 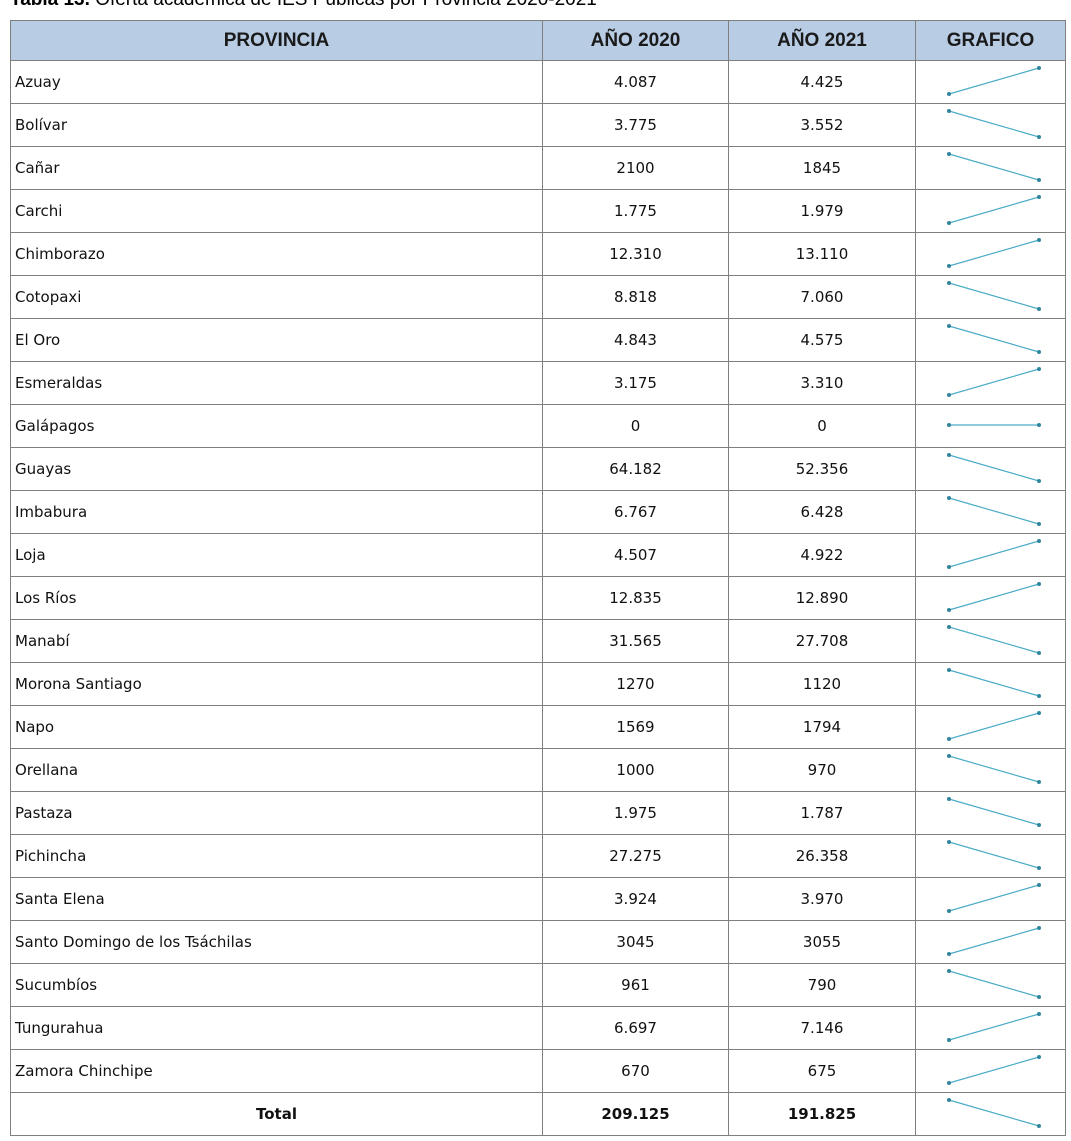 What do you see at coordinates (276, 1114) in the screenshot?
I see `province-cell: Total` at bounding box center [276, 1114].